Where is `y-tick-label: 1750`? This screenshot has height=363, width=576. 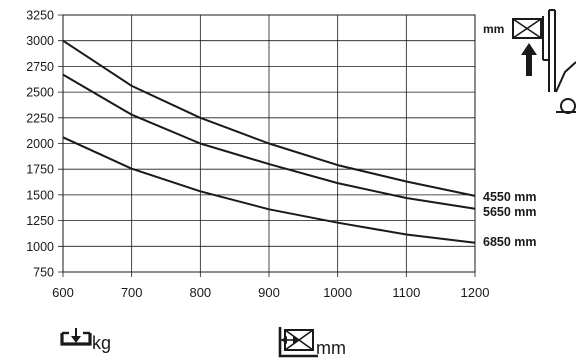 y-tick-label: 1750 is located at coordinates (40, 170).